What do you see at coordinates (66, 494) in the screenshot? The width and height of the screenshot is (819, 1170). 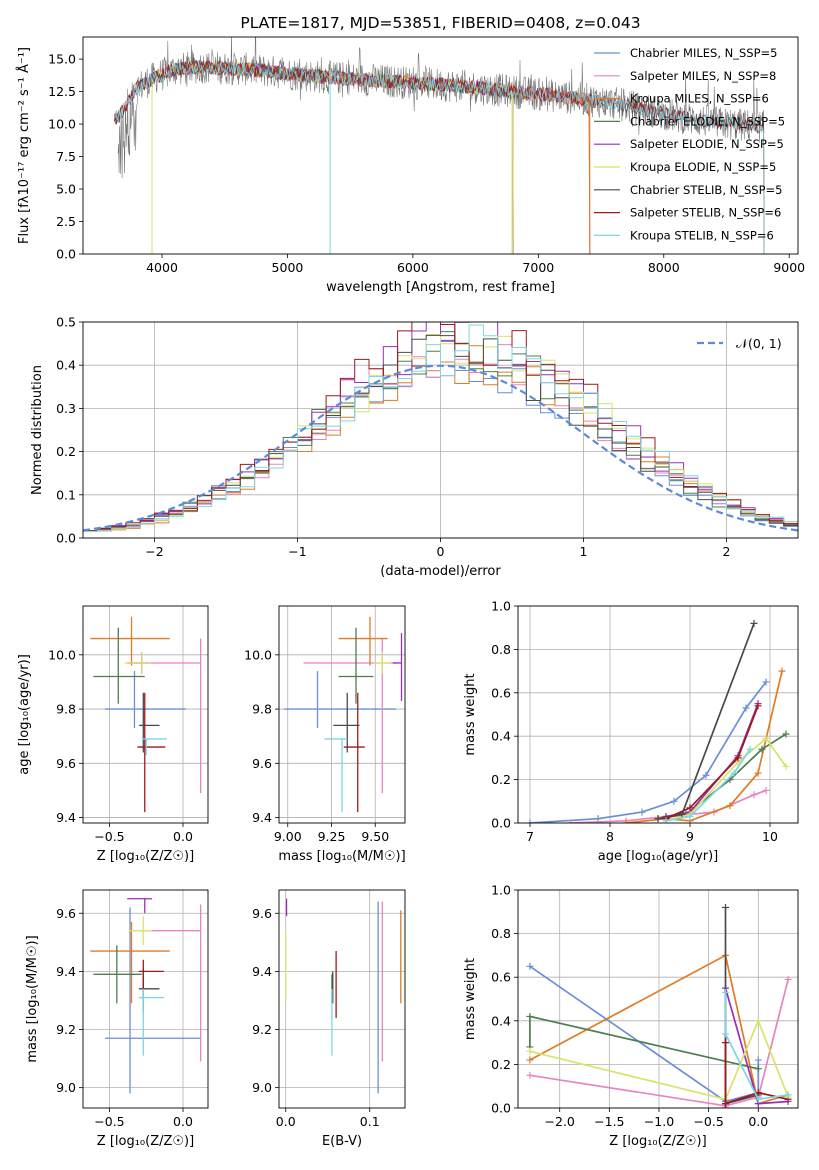 I see `y-tick-label: 0.1` at bounding box center [66, 494].